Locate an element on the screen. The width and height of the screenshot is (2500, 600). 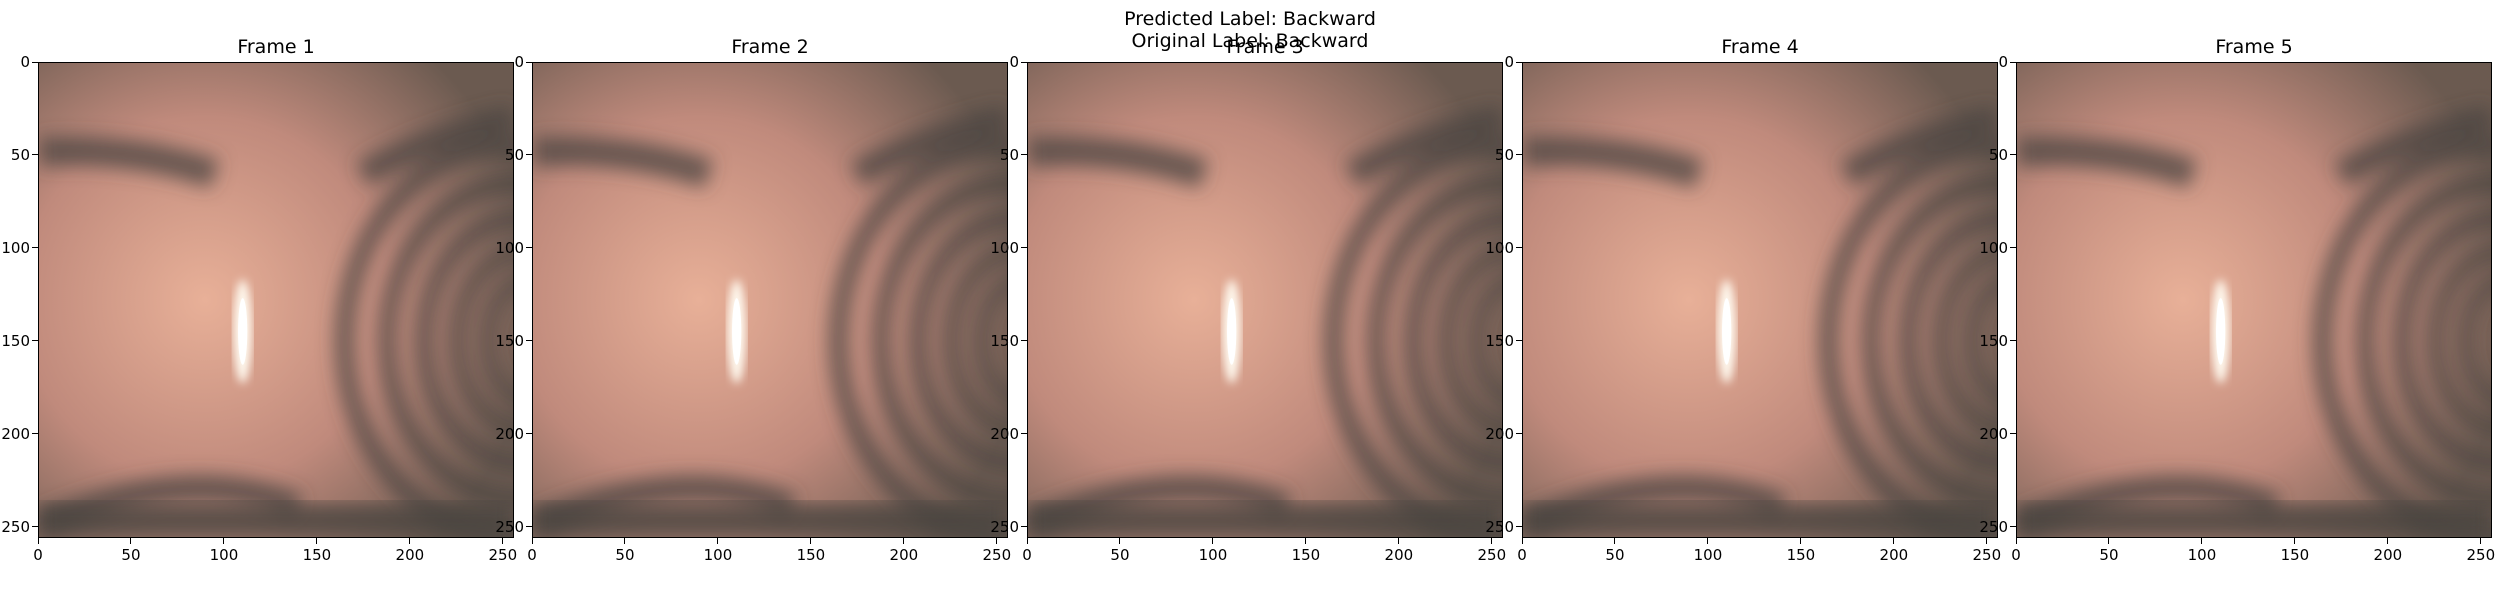
frame-title: Frame 2 is located at coordinates (770, 47).